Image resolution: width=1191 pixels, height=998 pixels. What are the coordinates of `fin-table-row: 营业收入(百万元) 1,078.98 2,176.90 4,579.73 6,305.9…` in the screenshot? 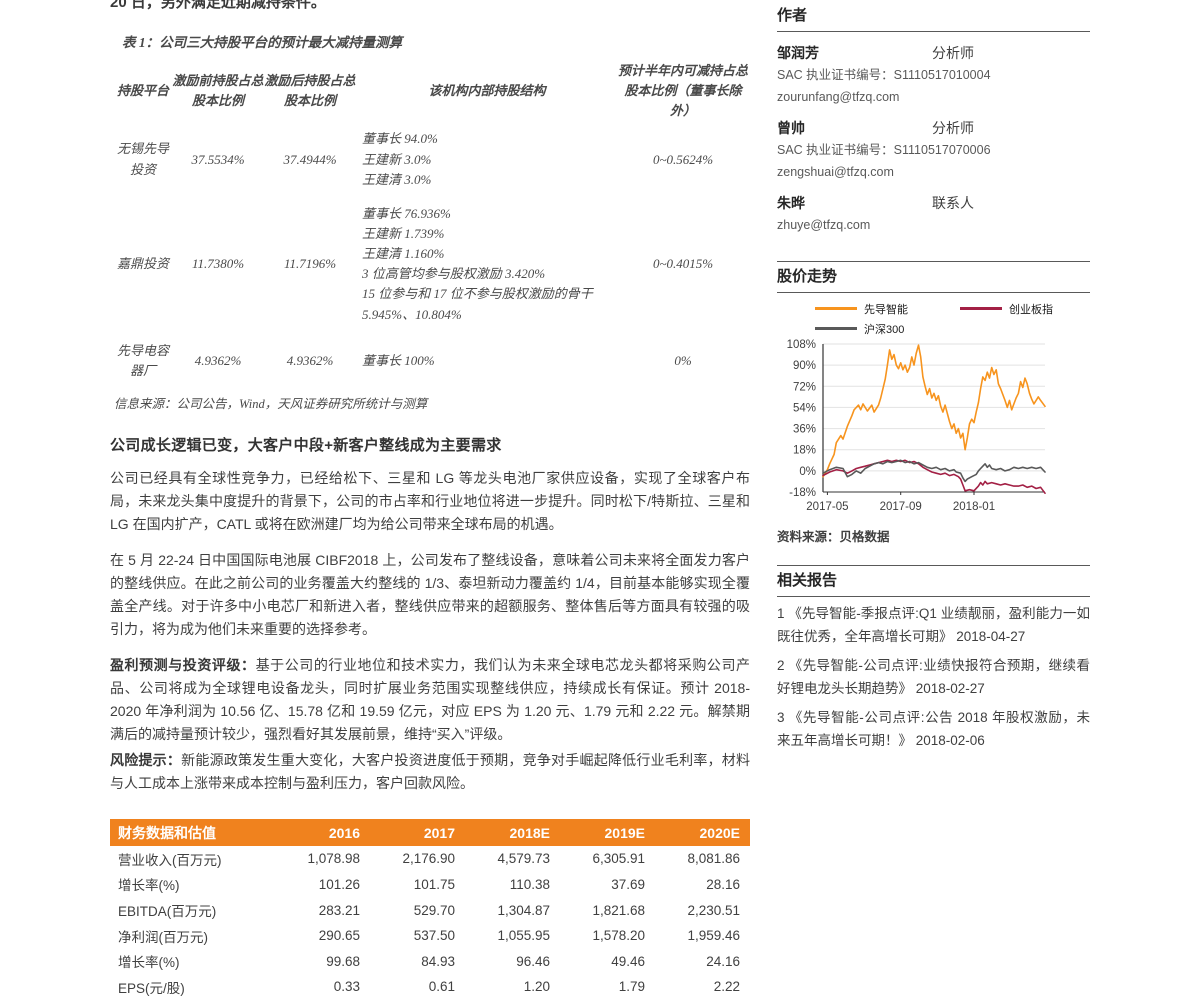 It's located at (430, 859).